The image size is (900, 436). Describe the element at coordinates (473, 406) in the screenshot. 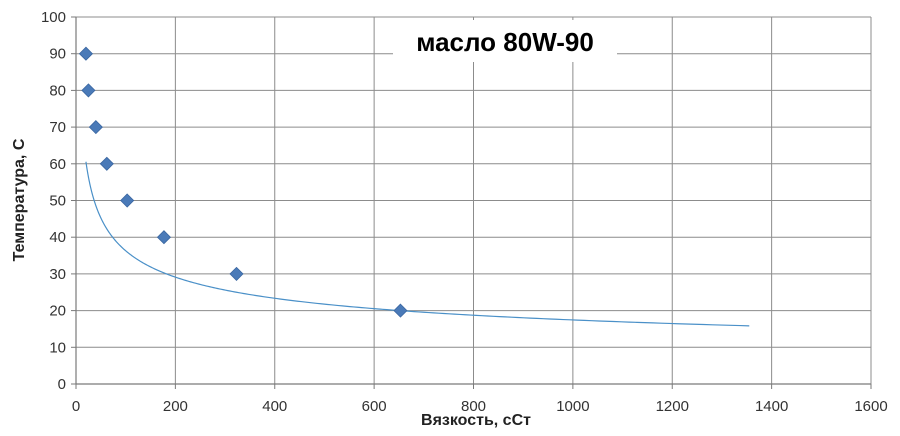

I see `x-tick-label: 800` at that location.